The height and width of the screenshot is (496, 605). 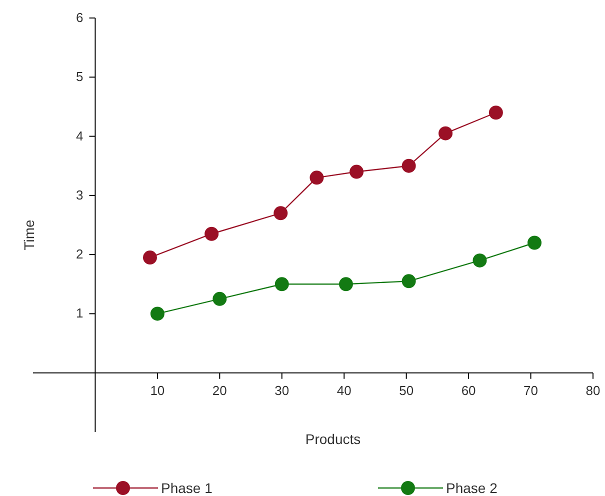 I want to click on y-tick-label: 3, so click(x=80, y=194).